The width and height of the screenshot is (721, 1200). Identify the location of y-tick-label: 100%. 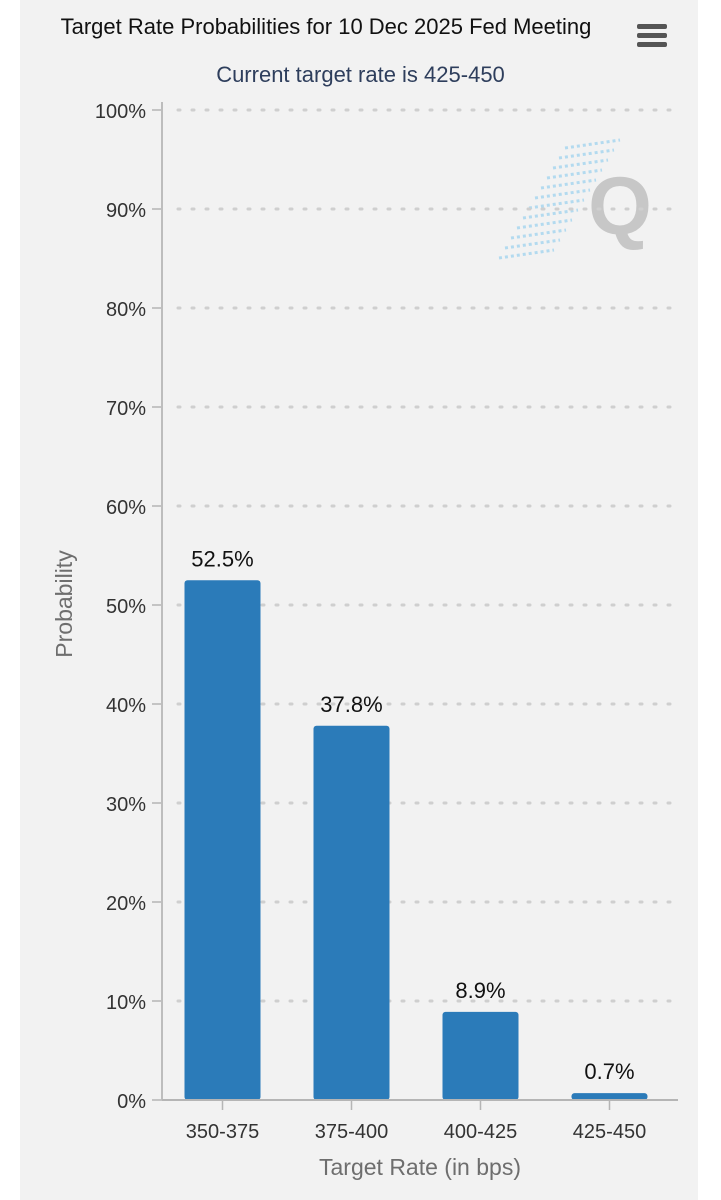
(120, 112).